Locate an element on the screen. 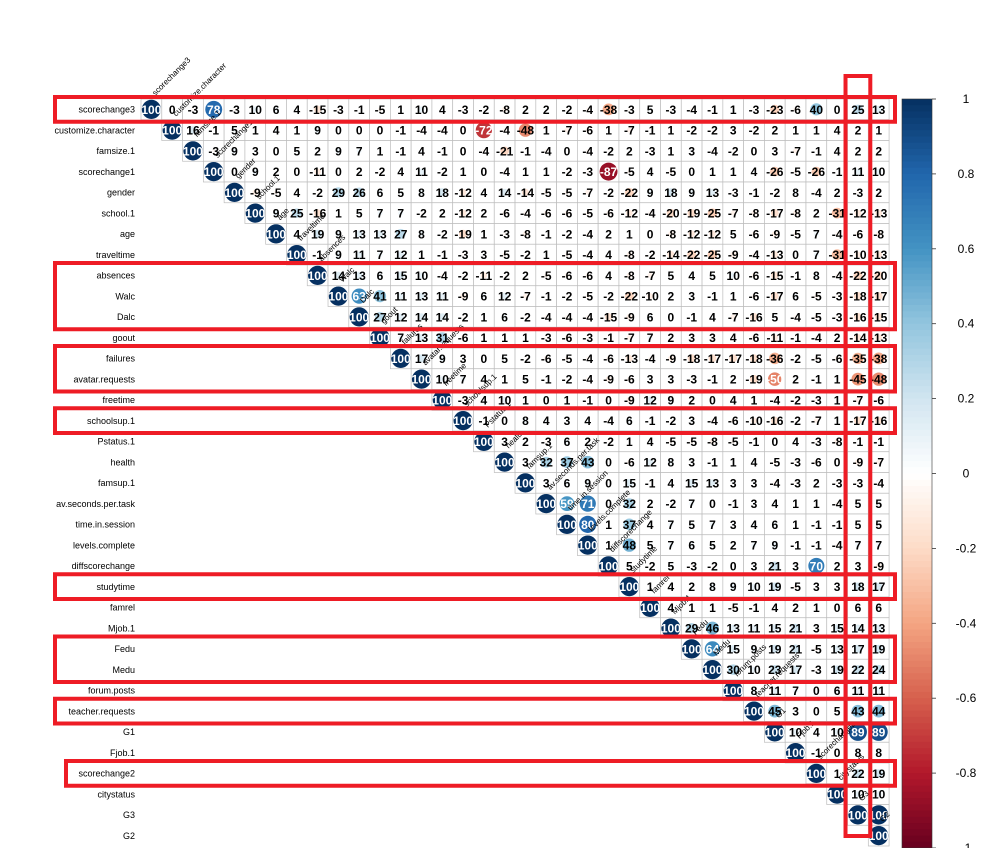 The width and height of the screenshot is (1000, 848). corr-value: 11 is located at coordinates (858, 172).